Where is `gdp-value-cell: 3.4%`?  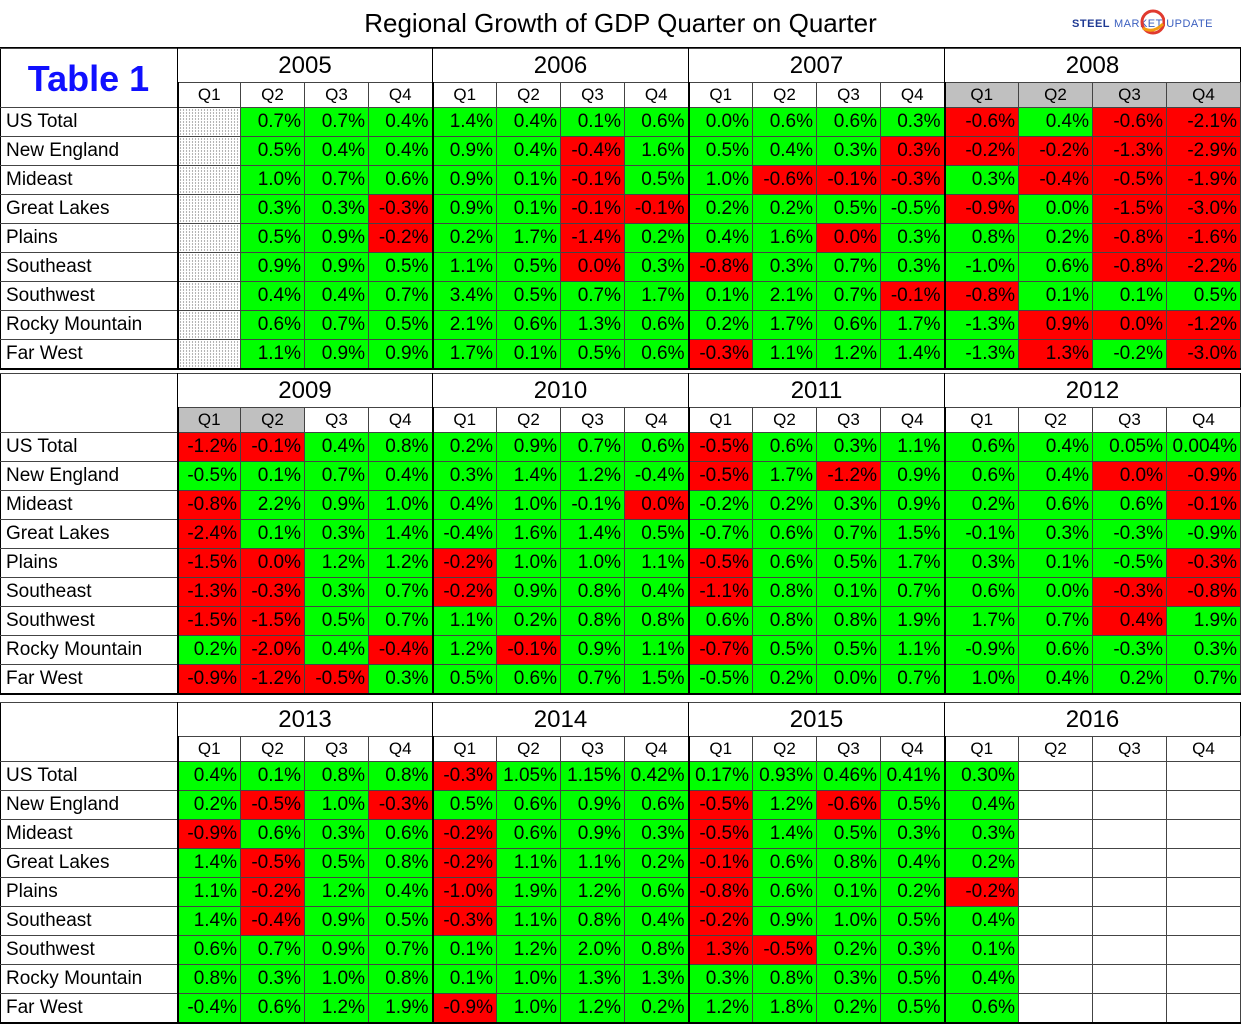
gdp-value-cell: 3.4% is located at coordinates (464, 296).